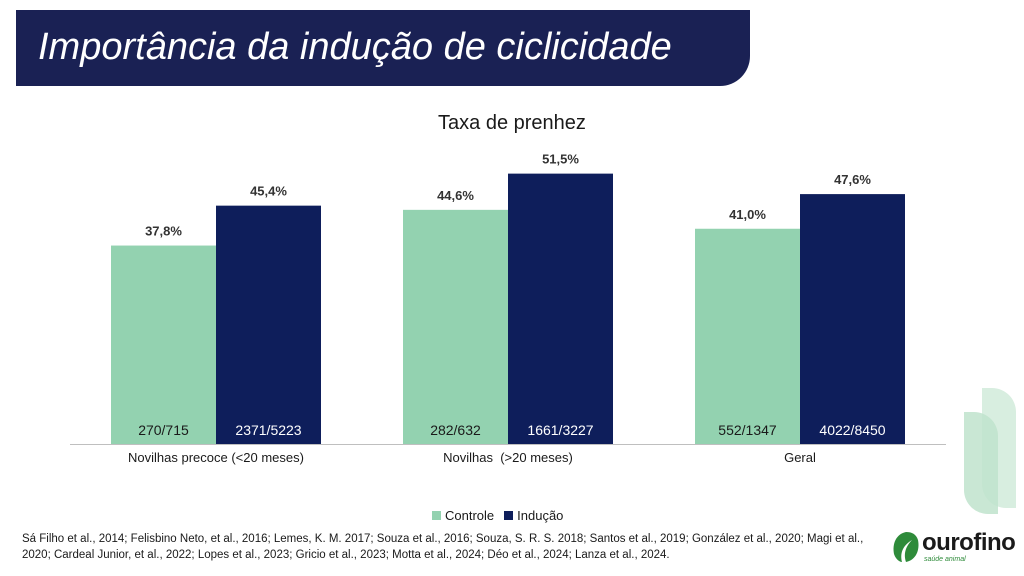  Describe the element at coordinates (747, 214) in the screenshot. I see `value-label: 41,0%` at that location.